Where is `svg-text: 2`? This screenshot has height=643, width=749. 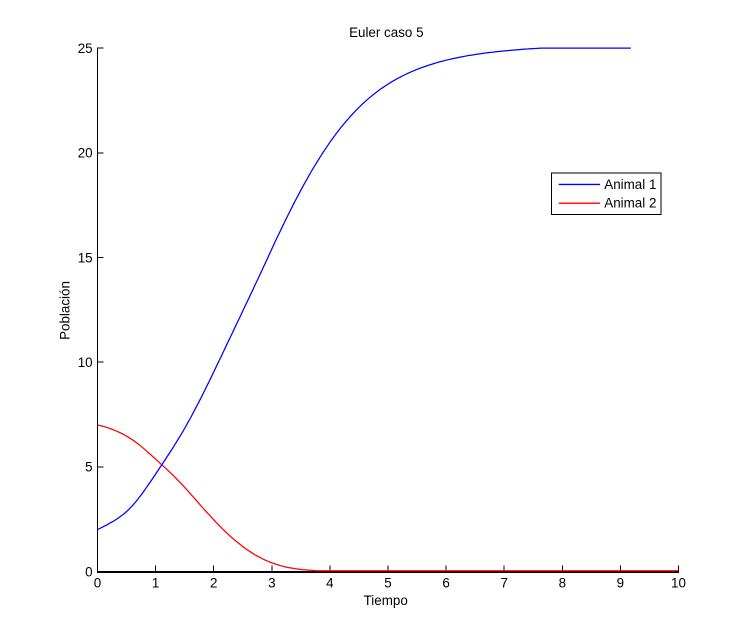
svg-text: 2 is located at coordinates (213, 583).